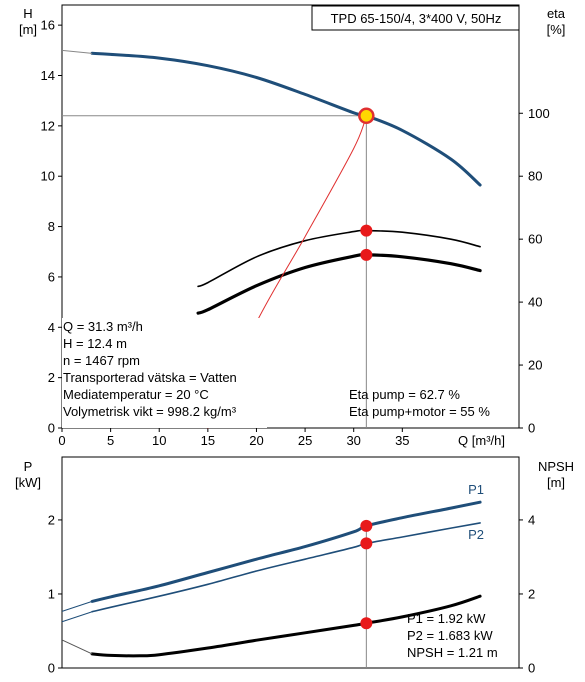 The image size is (585, 682). I want to click on y-left-tick-label: 1, so click(51, 593).